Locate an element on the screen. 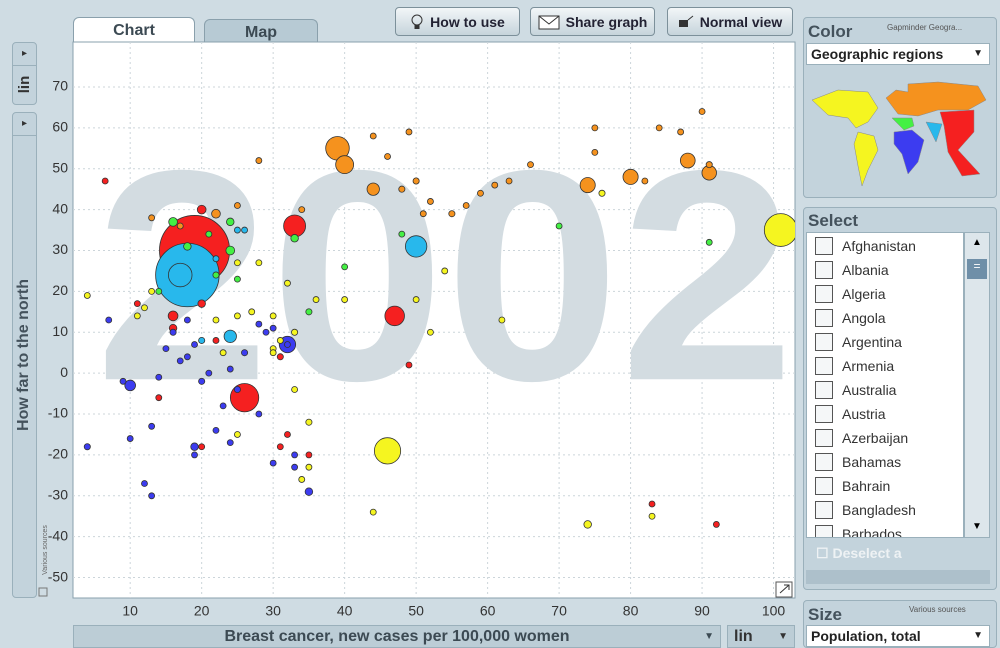  country-row: Bahamas is located at coordinates (885, 462).